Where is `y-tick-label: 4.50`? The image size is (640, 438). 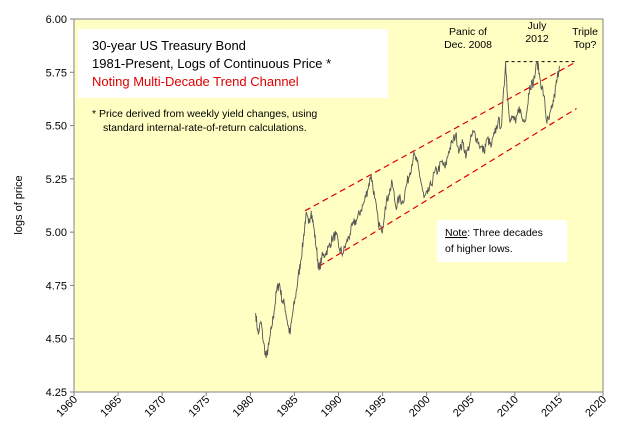 y-tick-label: 4.50 is located at coordinates (56, 340).